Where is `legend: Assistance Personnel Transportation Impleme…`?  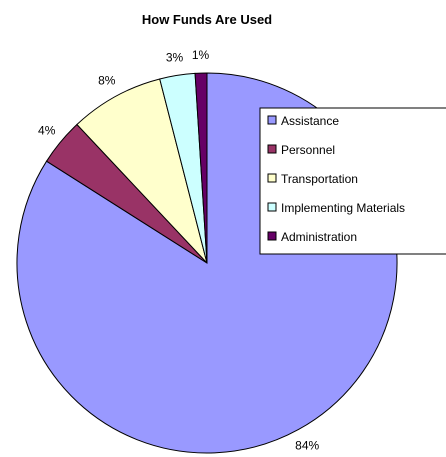
legend: Assistance Personnel Transportation Impleme… is located at coordinates (352, 181).